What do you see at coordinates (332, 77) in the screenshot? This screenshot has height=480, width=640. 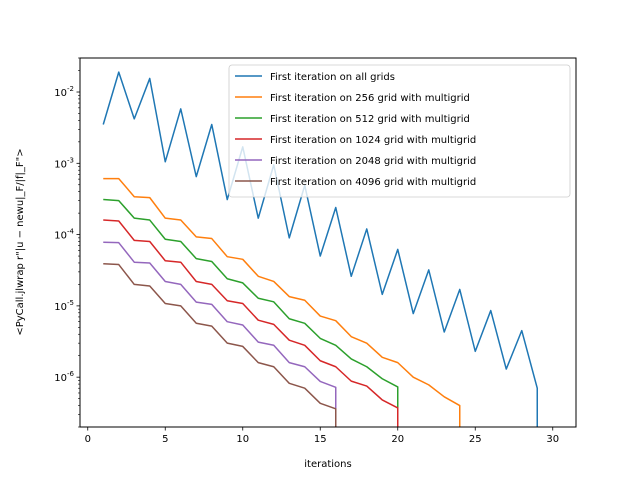 I see `legend-label-1: First iteration on all grids` at bounding box center [332, 77].